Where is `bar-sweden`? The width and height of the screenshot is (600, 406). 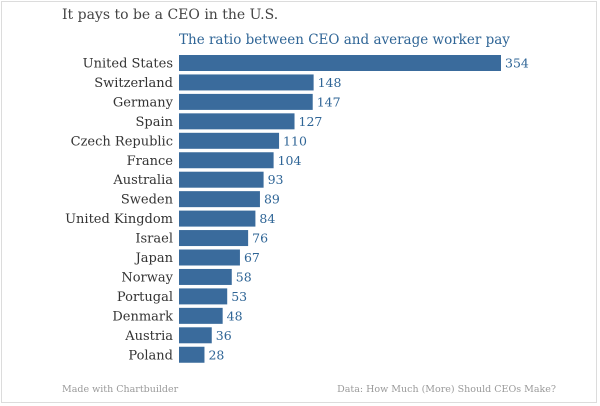
bar-sweden is located at coordinates (219, 199).